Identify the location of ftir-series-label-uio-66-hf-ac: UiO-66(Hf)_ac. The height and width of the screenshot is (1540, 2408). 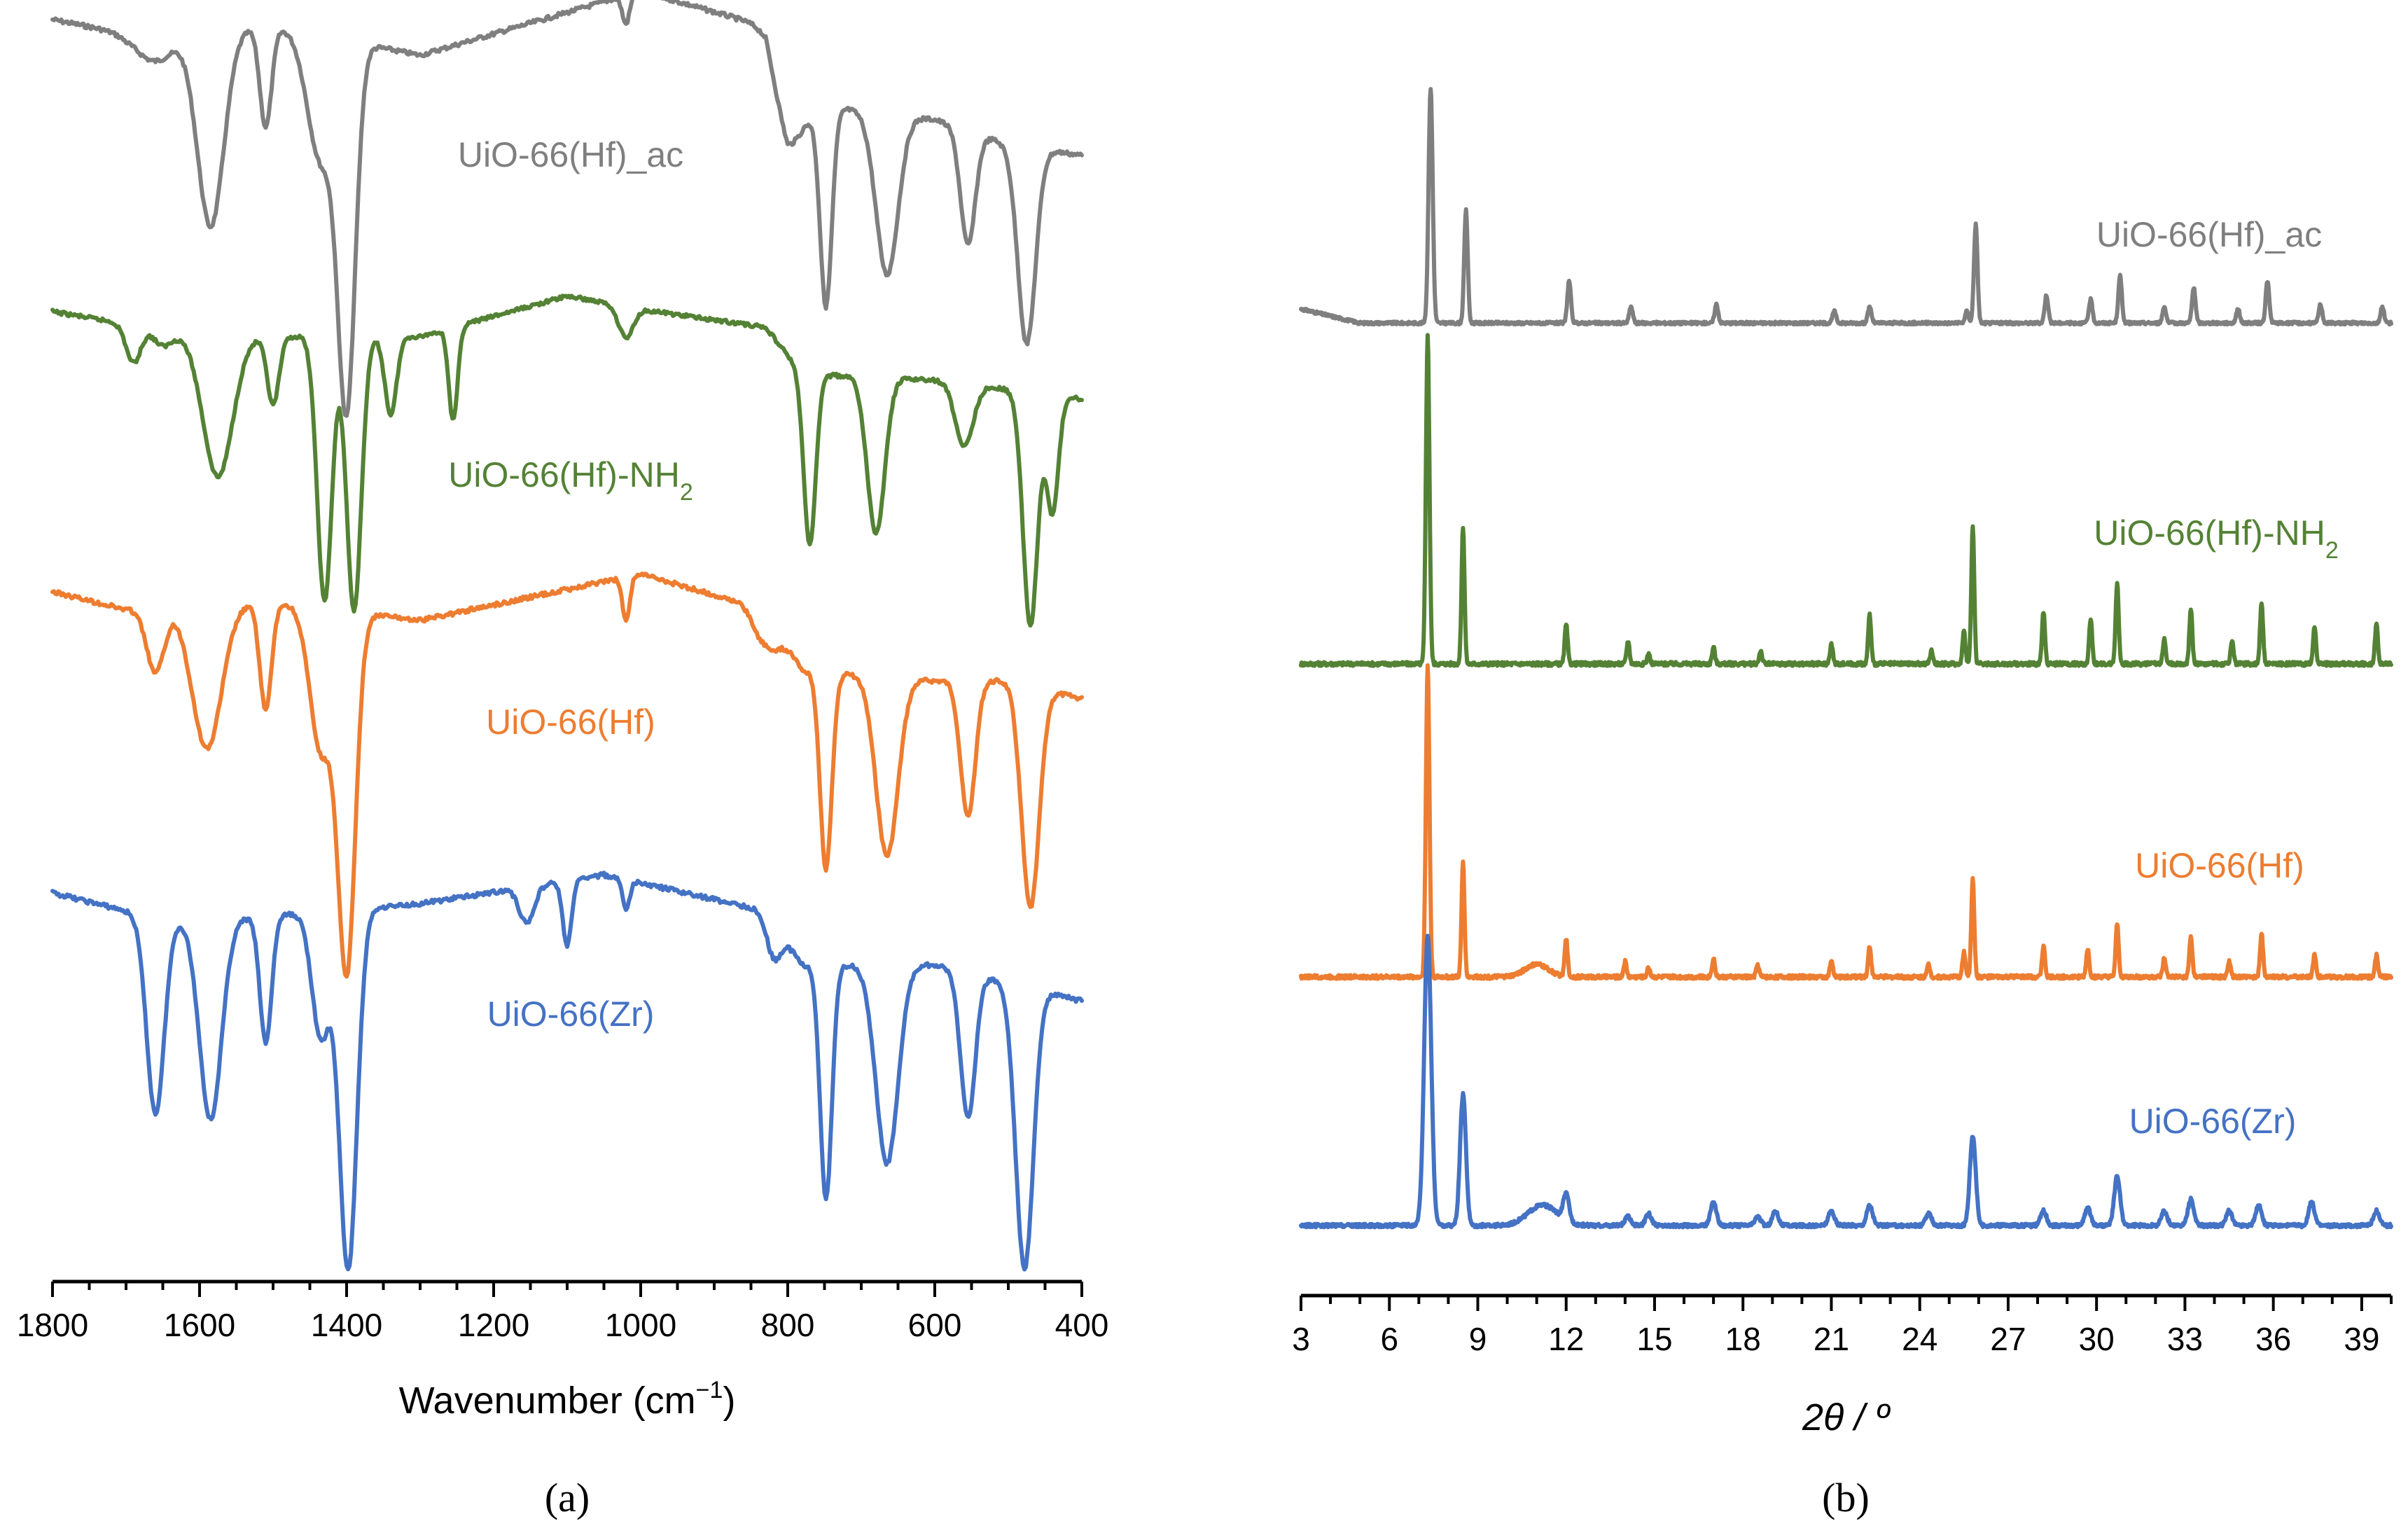
(570, 154).